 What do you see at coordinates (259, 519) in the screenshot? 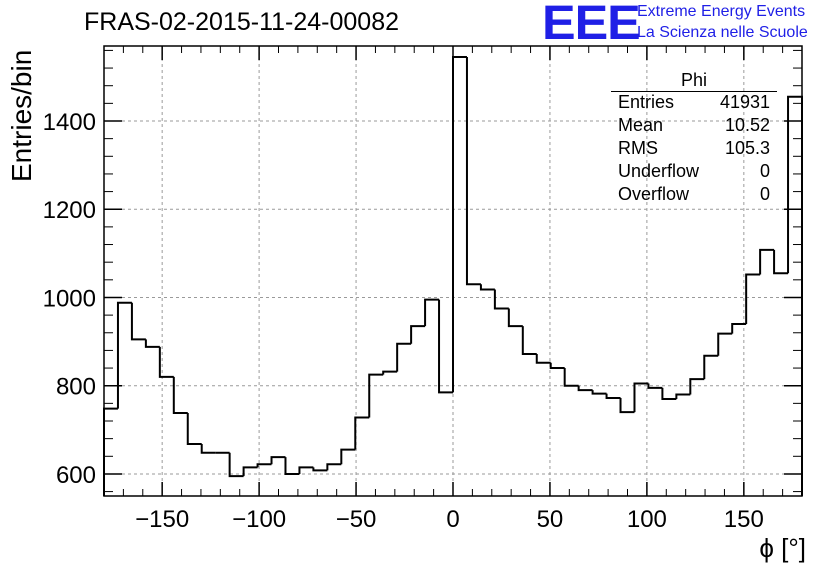
I see `x-tick-label: −100` at bounding box center [259, 519].